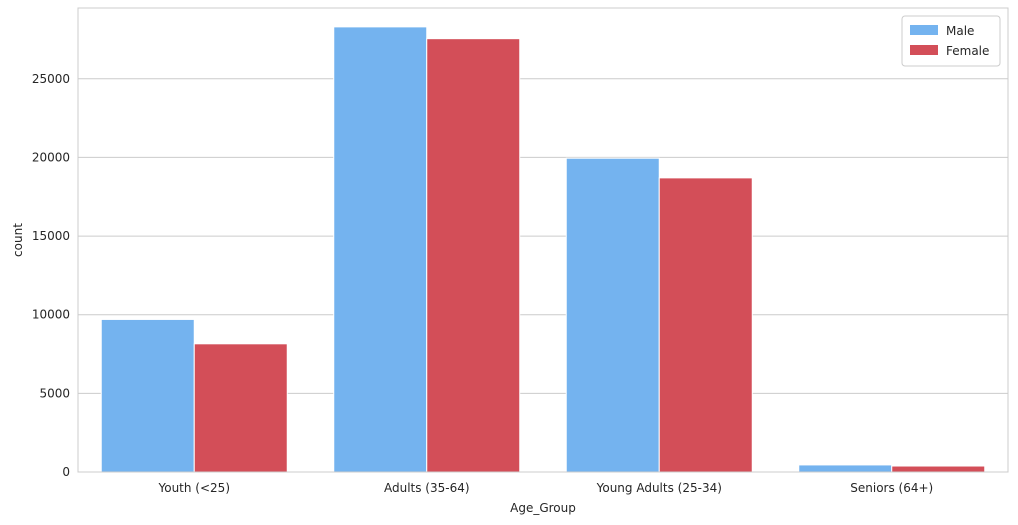 The height and width of the screenshot is (525, 1018). What do you see at coordinates (54, 393) in the screenshot?
I see `y-tick-label: 5000` at bounding box center [54, 393].